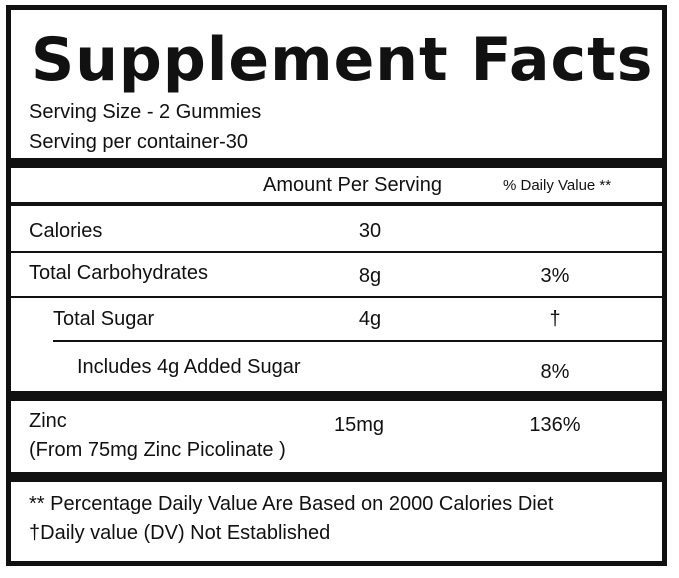  What do you see at coordinates (139, 142) in the screenshot?
I see `servings-per-container: Serving per container-30` at bounding box center [139, 142].